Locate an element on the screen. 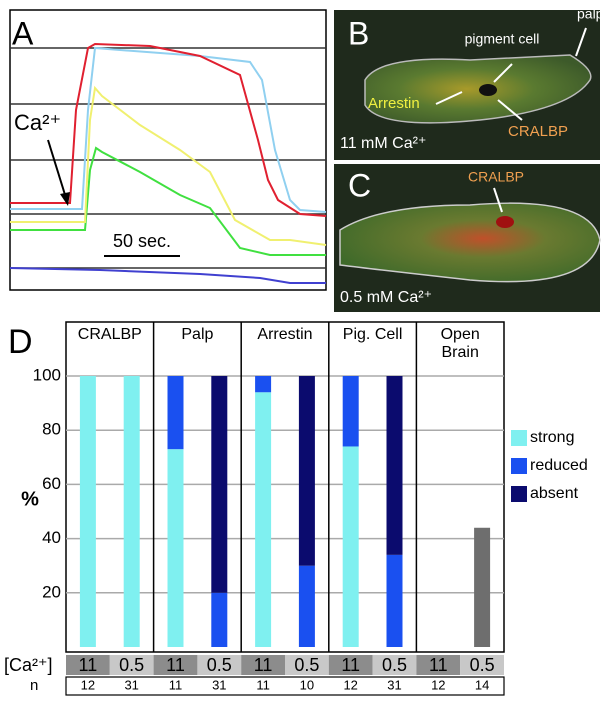  group-header: Open Brain is located at coordinates (460, 343).